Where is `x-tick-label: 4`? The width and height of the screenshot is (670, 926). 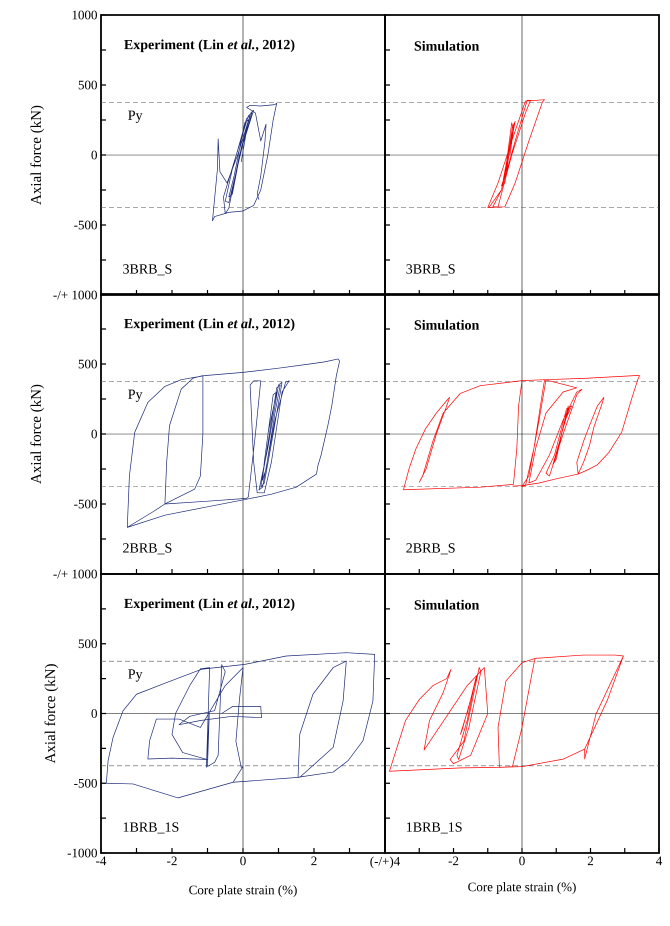
x-tick-label: 4 is located at coordinates (659, 861).